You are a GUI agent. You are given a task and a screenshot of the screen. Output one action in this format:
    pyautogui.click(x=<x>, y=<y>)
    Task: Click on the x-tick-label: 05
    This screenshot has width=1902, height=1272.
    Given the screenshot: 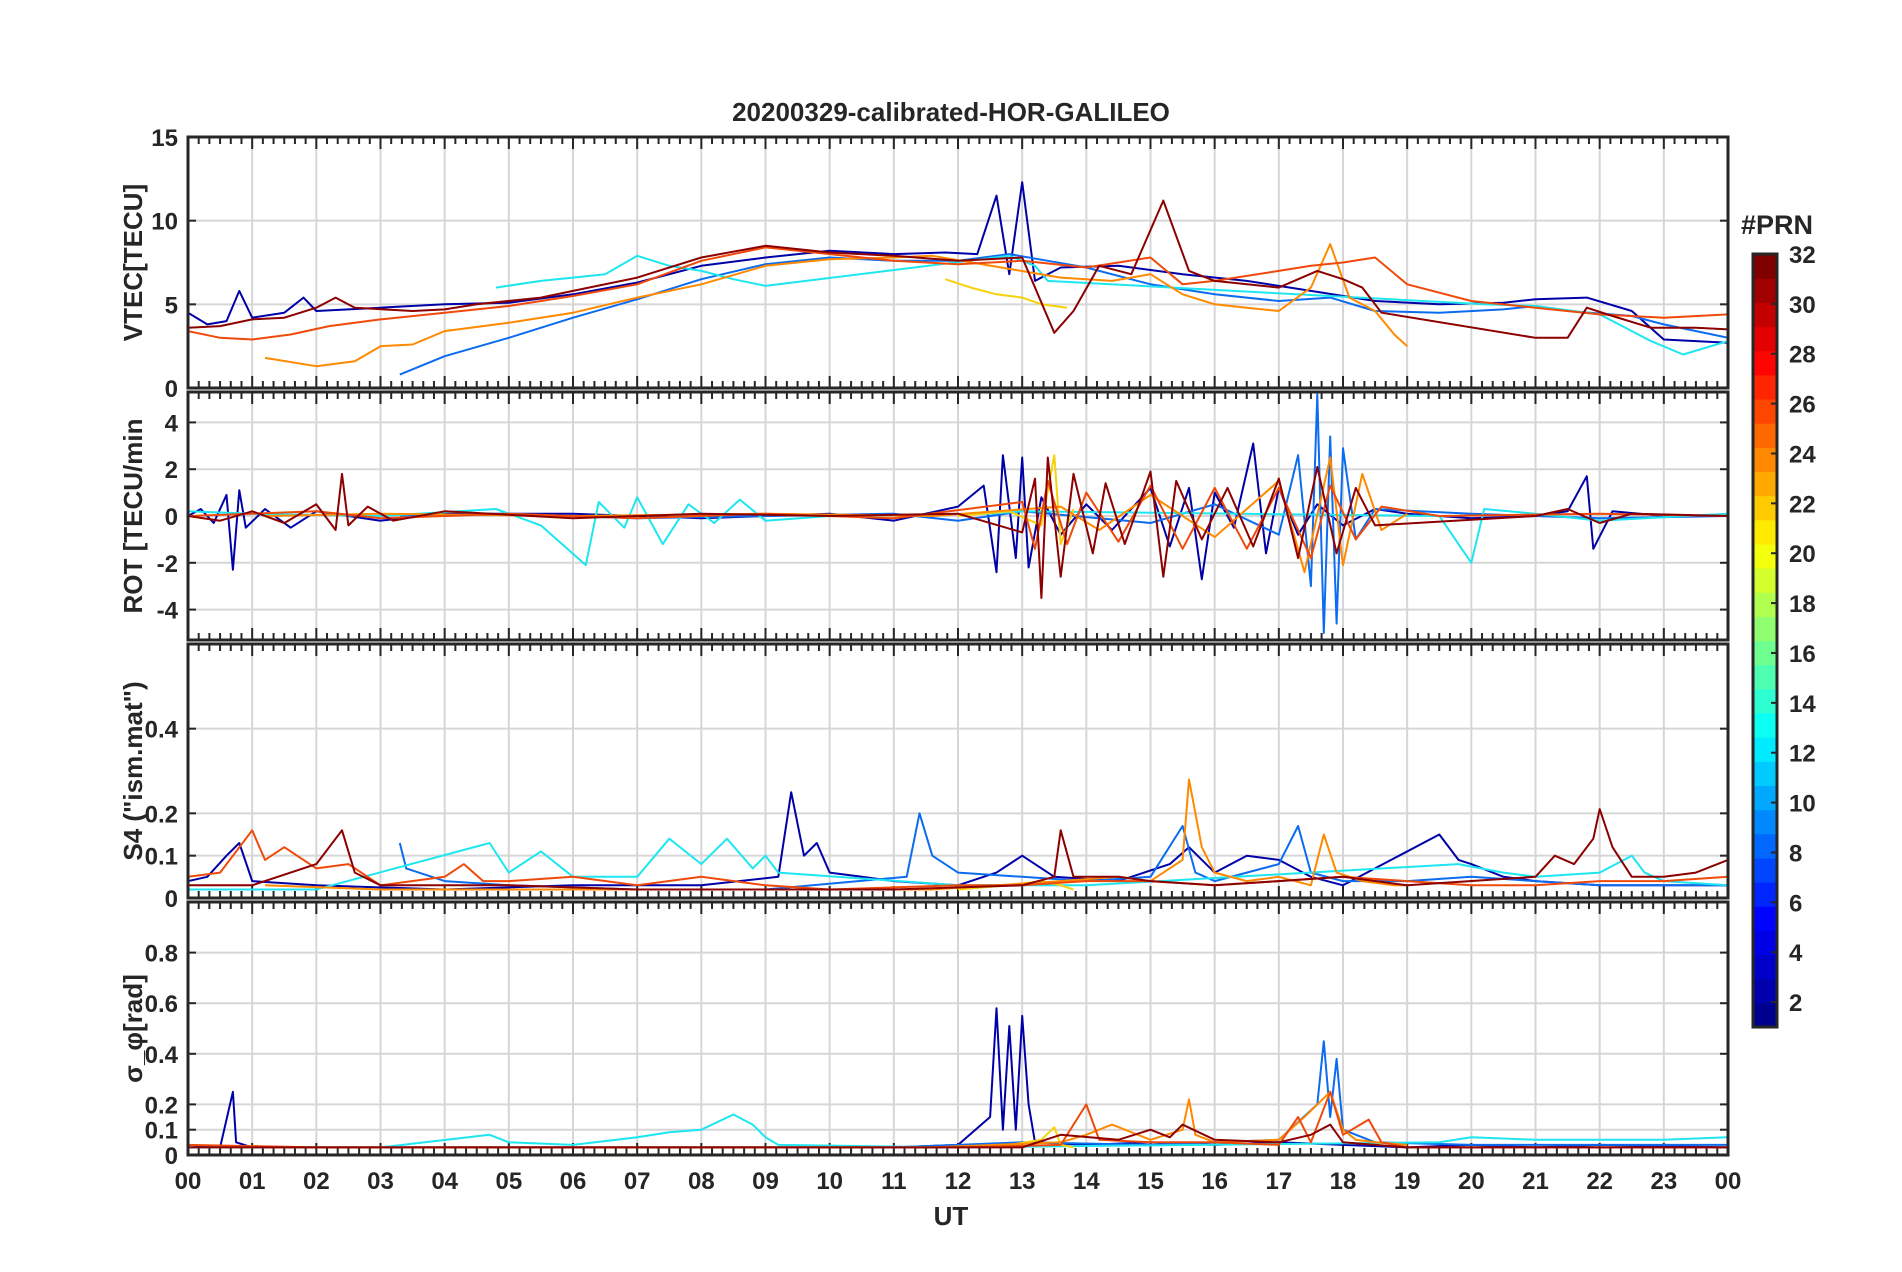 What is the action you would take?
    pyautogui.click(x=508, y=1181)
    